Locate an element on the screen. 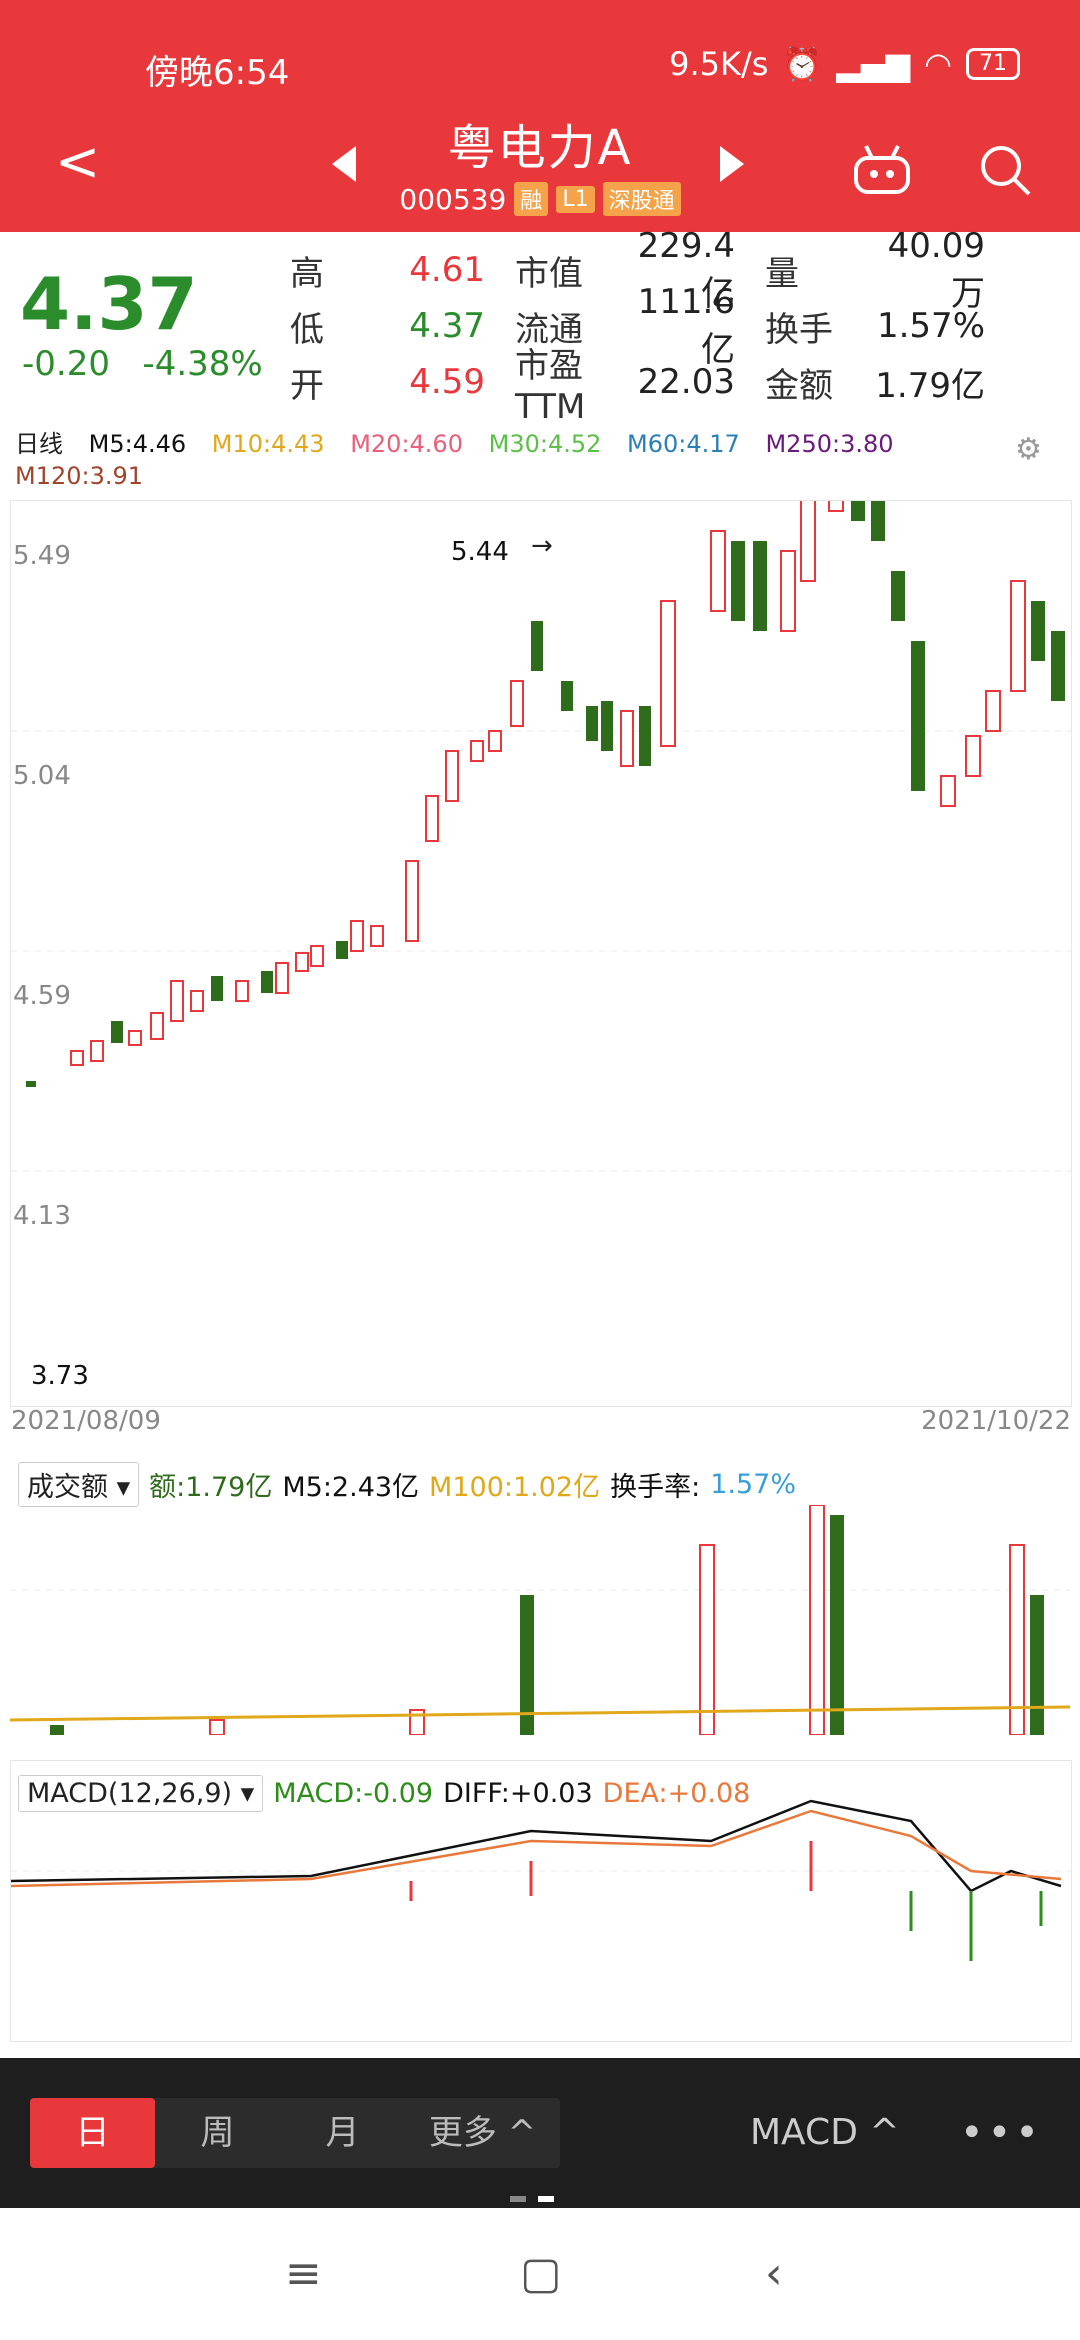 The height and width of the screenshot is (2340, 1080). tab-week: 周 is located at coordinates (217, 2133).